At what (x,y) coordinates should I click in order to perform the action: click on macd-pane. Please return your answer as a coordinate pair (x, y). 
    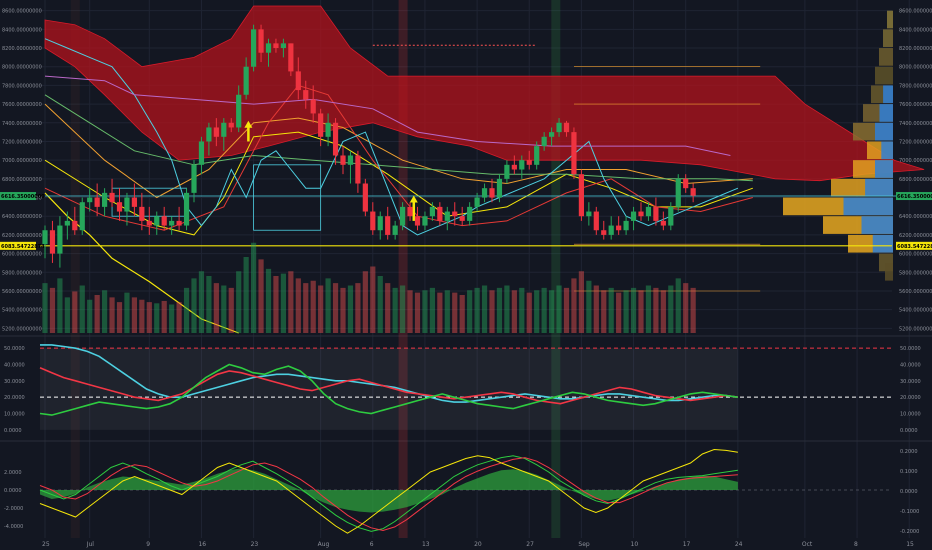
    Looking at the image, I should click on (465, 491).